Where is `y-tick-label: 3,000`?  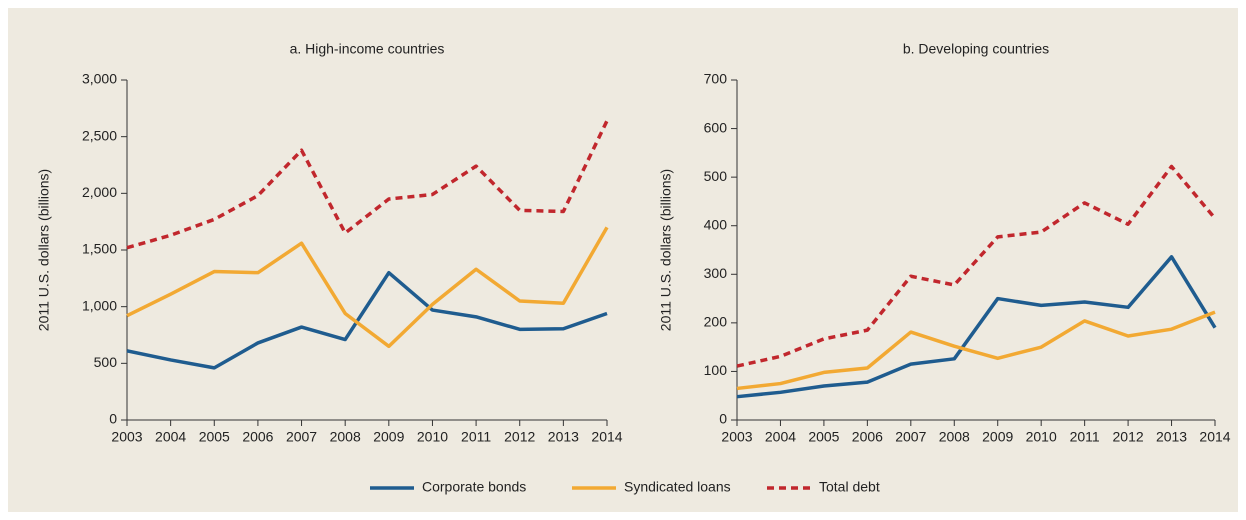
y-tick-label: 3,000 is located at coordinates (99, 79).